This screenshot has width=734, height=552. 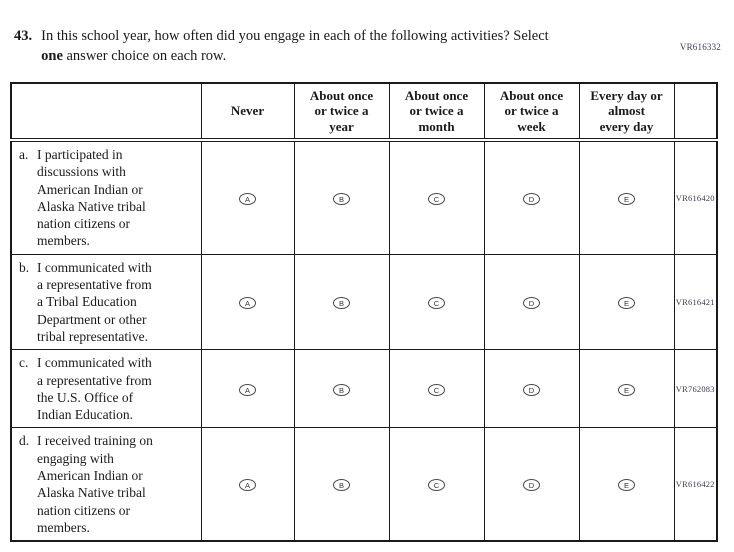 What do you see at coordinates (436, 389) in the screenshot?
I see `row-c-option-C-bubble: C` at bounding box center [436, 389].